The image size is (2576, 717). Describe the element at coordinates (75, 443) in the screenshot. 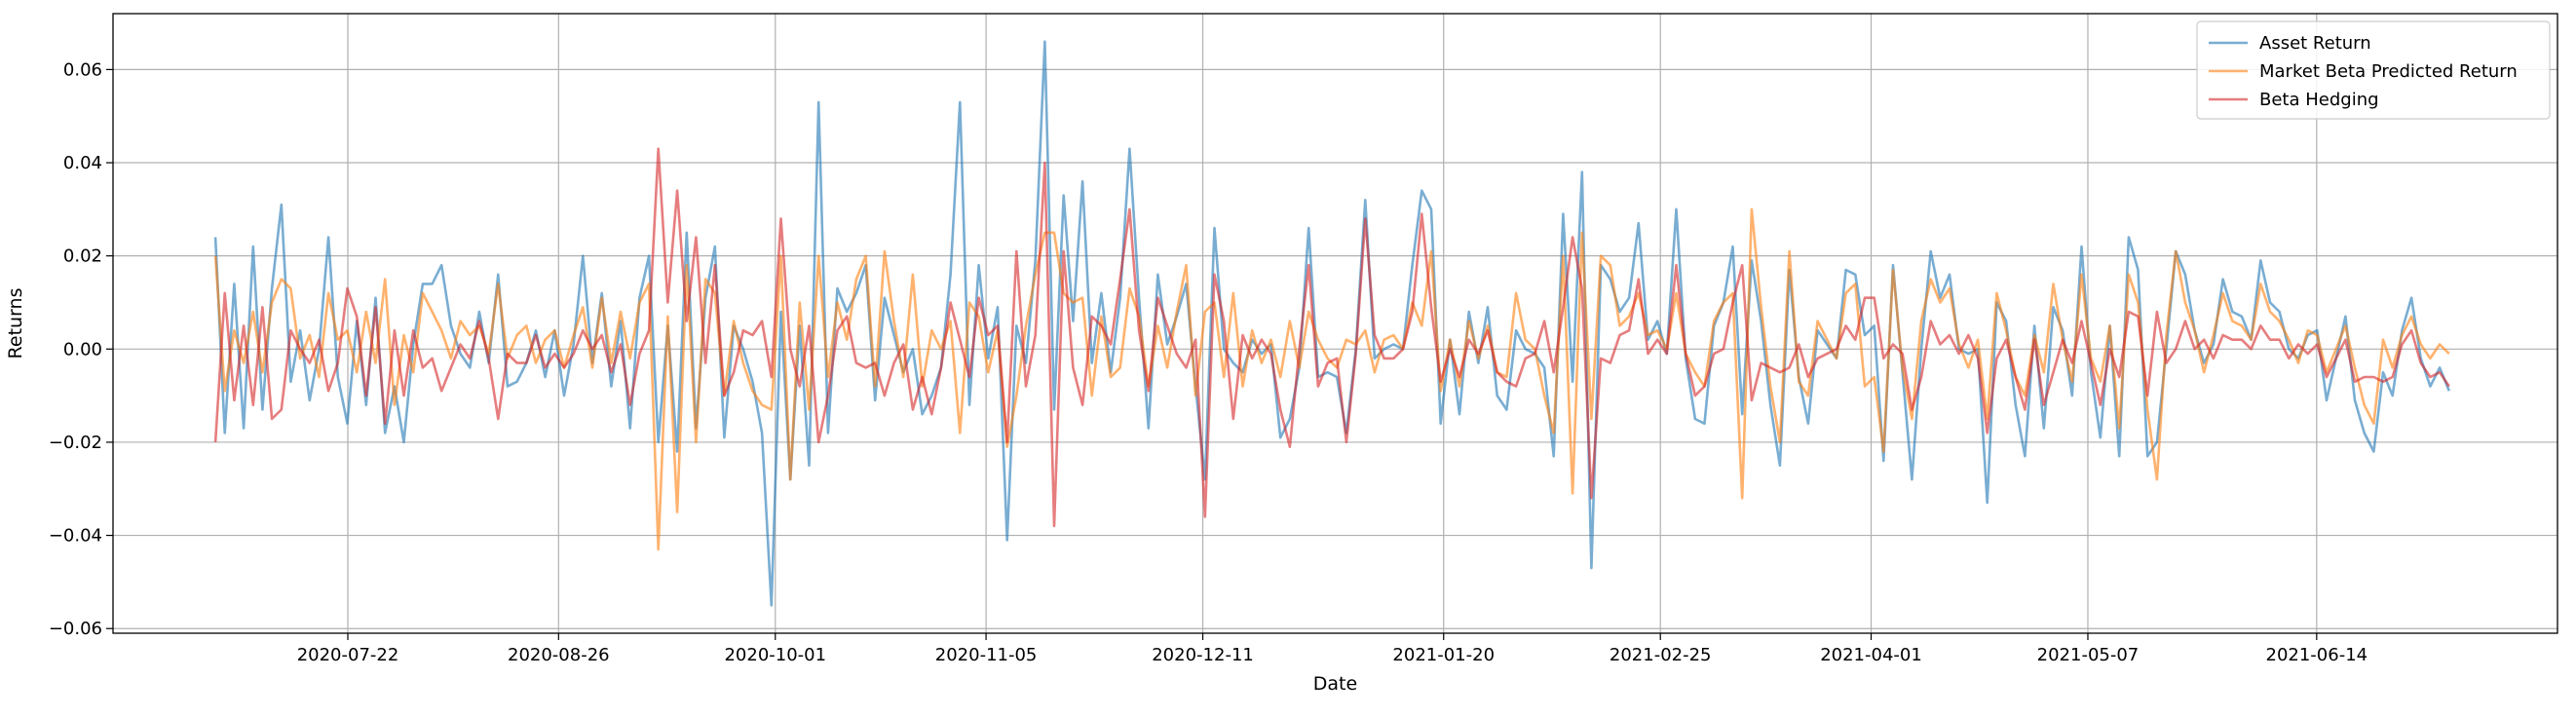

I see `y-tick-label: −0.02` at that location.